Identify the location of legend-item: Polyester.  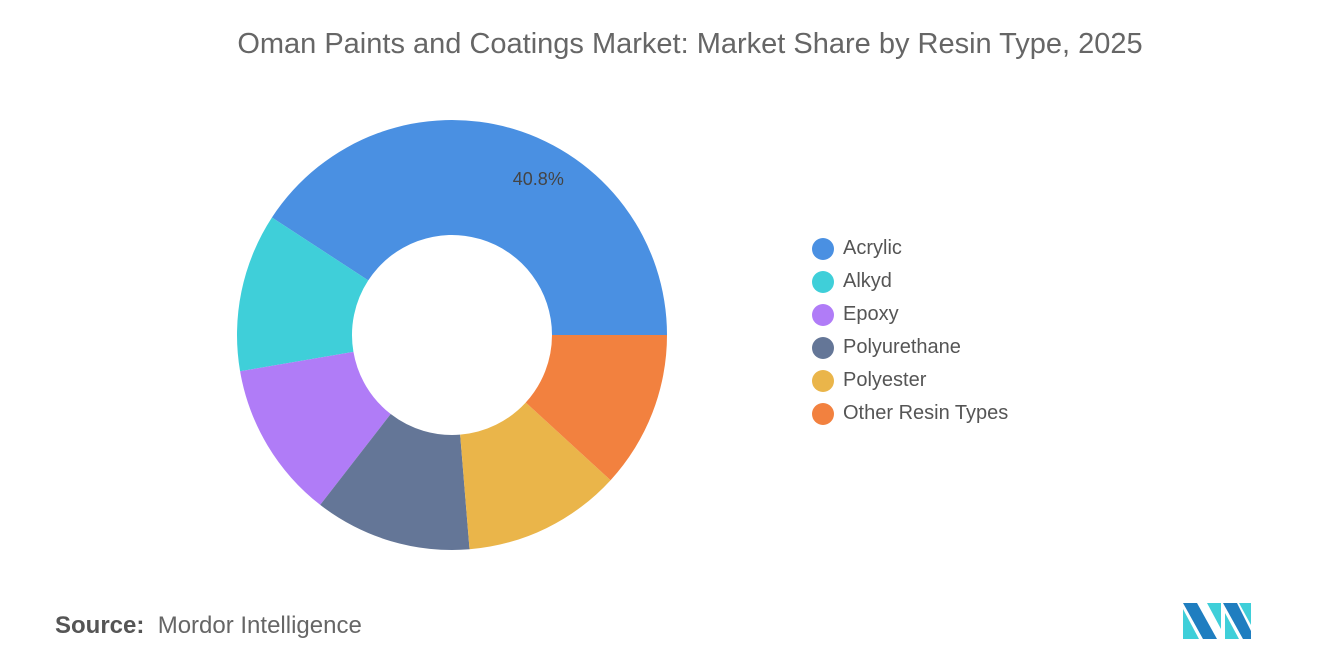
(910, 380).